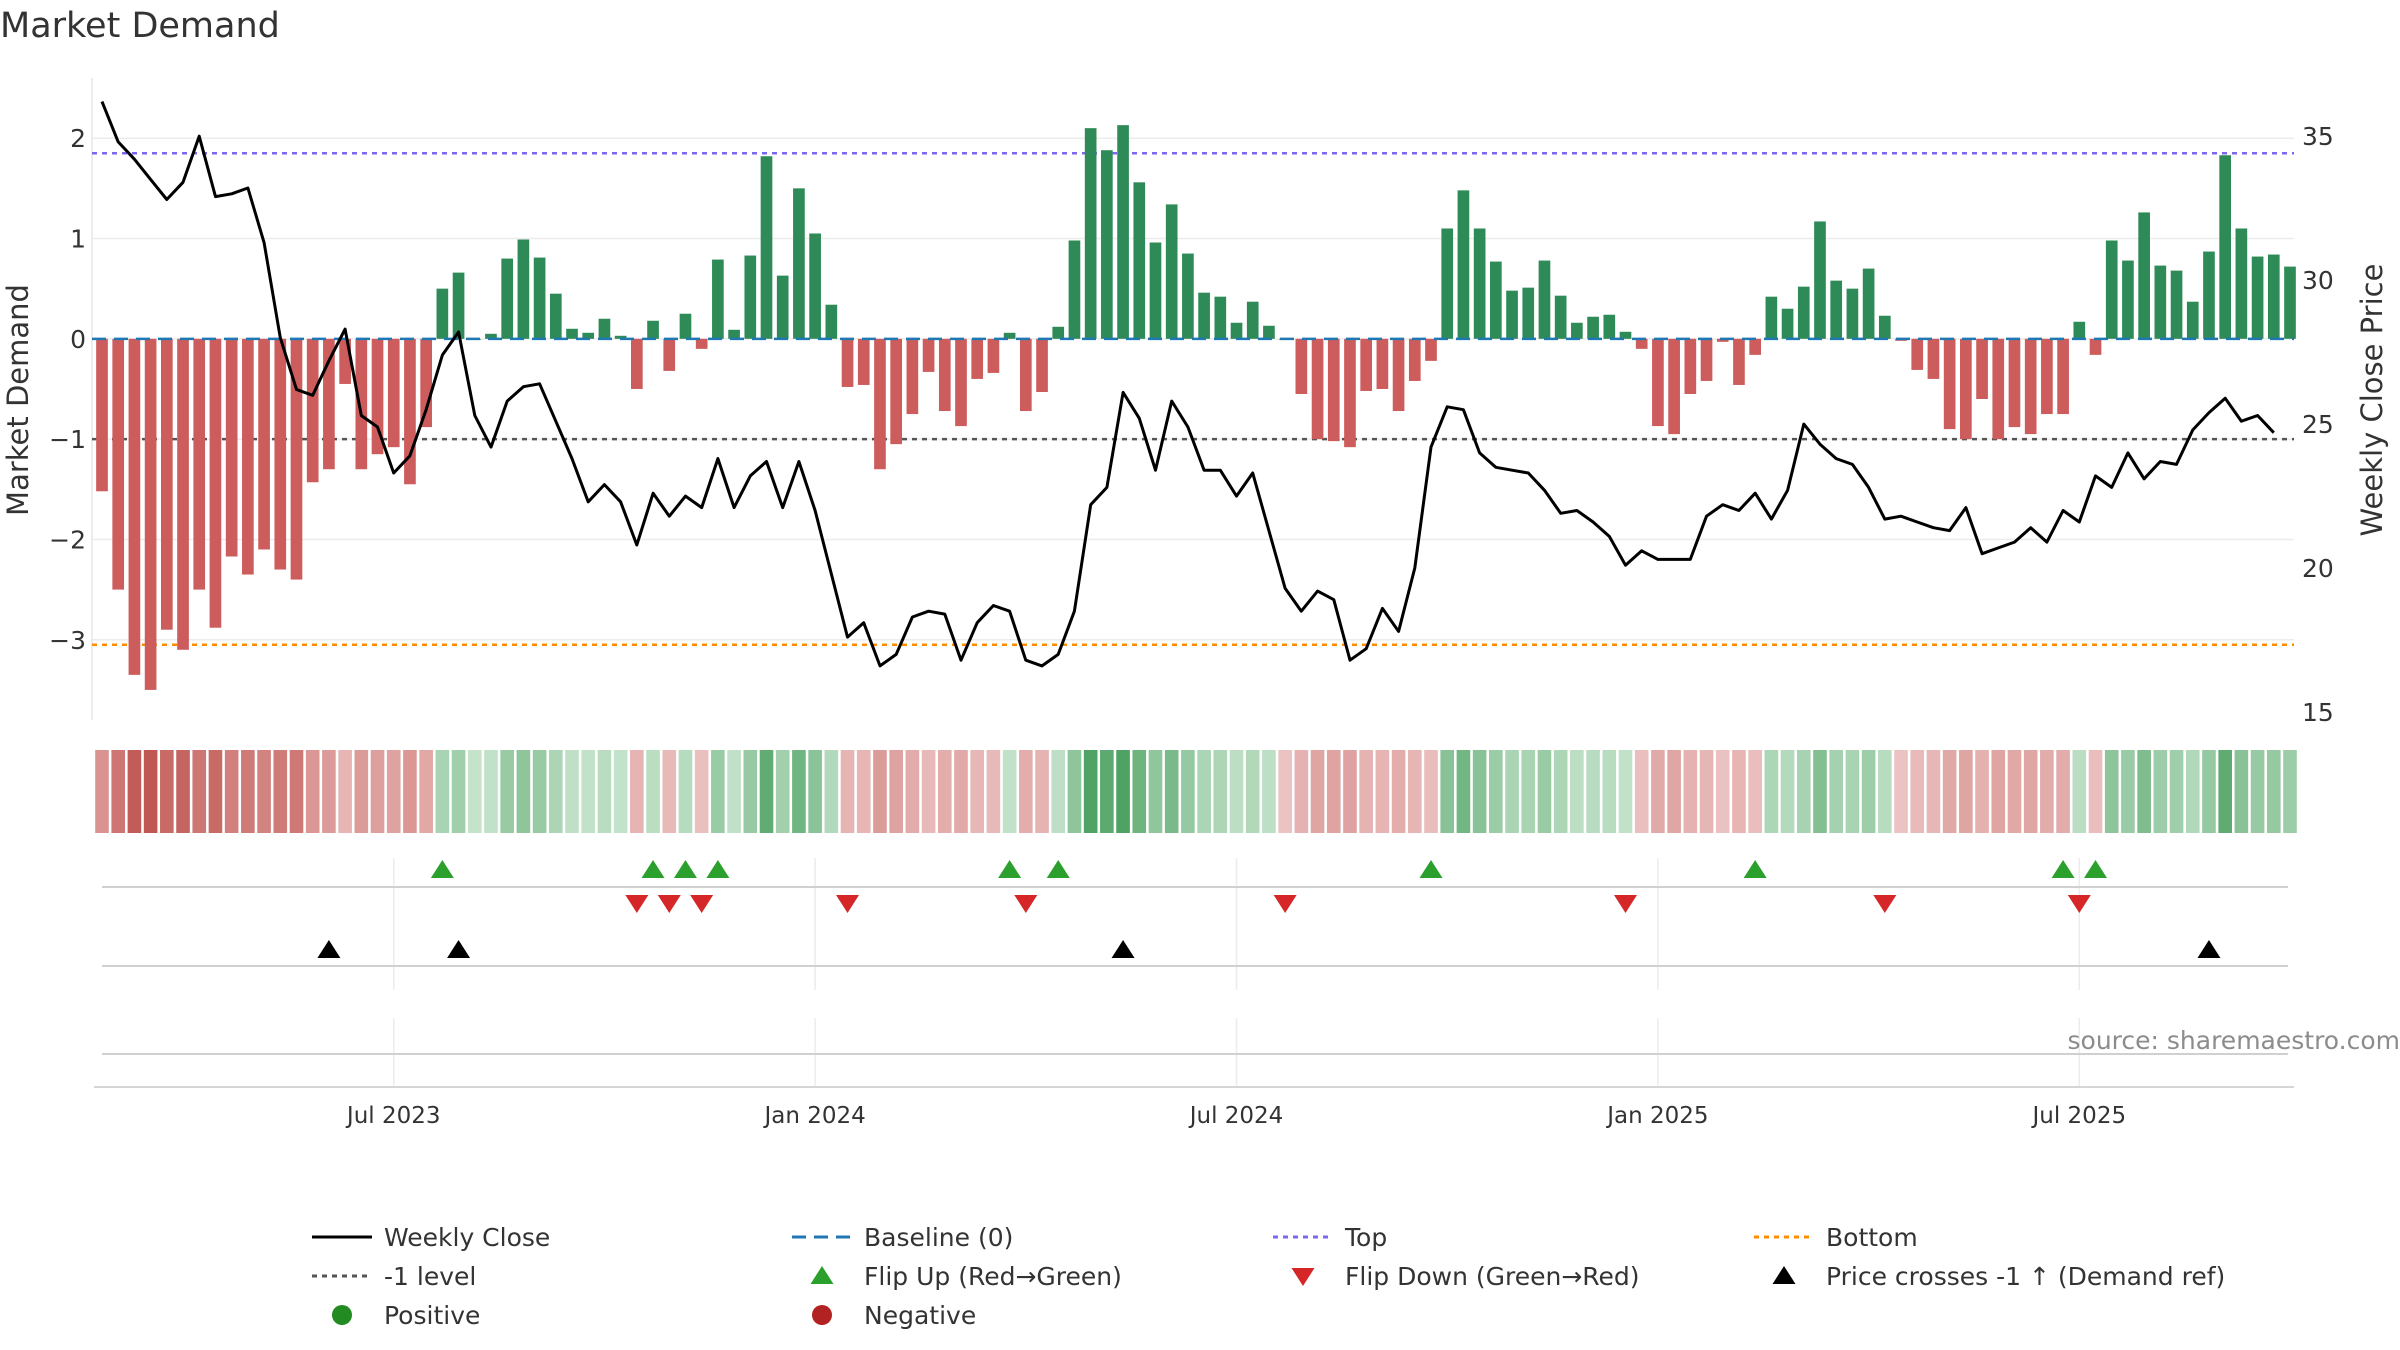 Image resolution: width=2400 pixels, height=1350 pixels. What do you see at coordinates (1303, 1277) in the screenshot?
I see `legend-swatch` at bounding box center [1303, 1277].